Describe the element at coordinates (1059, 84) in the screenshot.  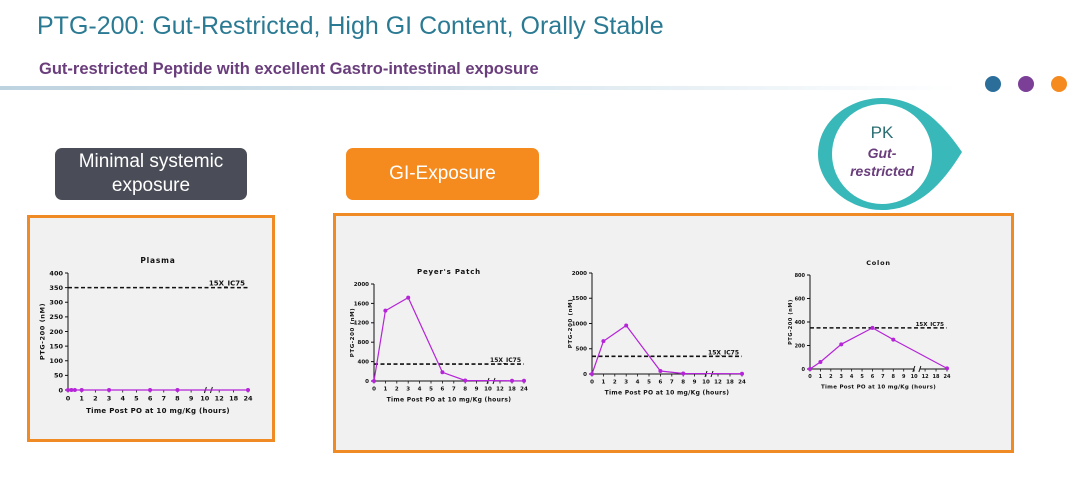
I see `header-dot-orange` at that location.